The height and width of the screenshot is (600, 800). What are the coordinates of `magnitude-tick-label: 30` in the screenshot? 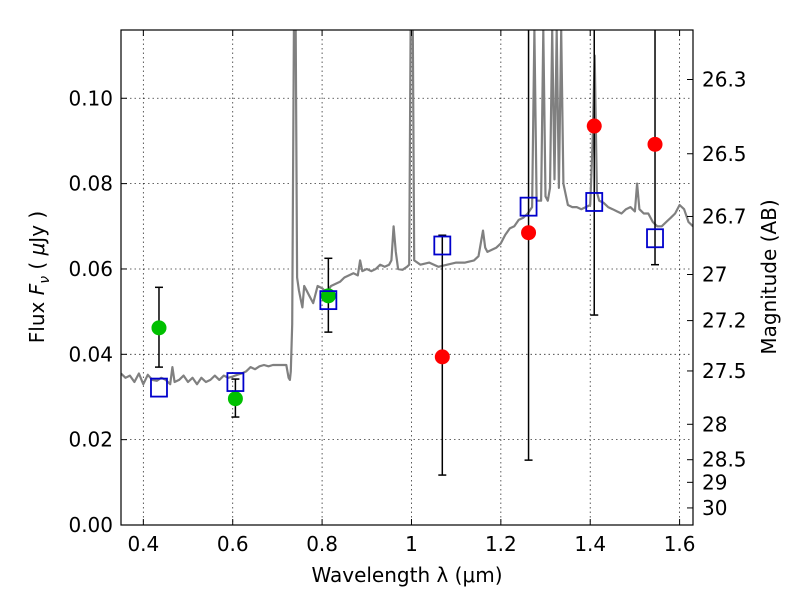 It's located at (714, 508).